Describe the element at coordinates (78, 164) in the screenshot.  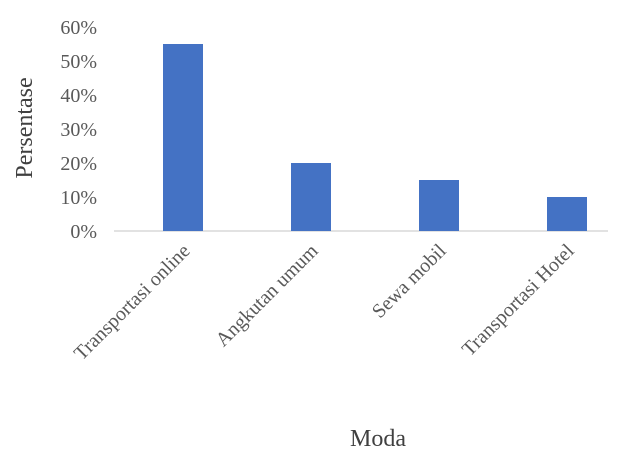
I see `y-tick-label: 20%` at that location.